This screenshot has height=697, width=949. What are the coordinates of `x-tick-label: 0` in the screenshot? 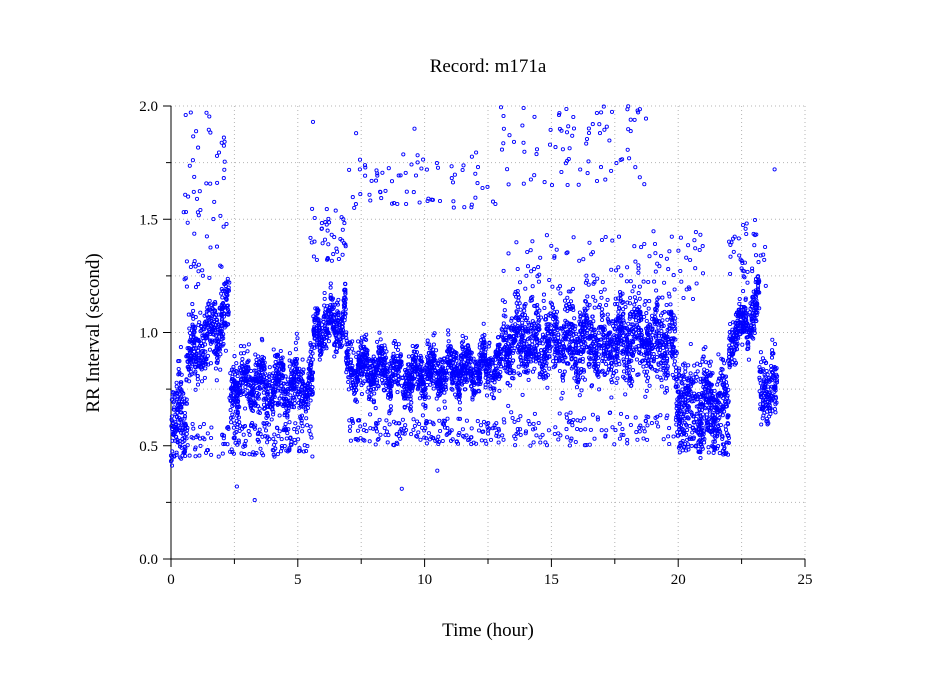 It's located at (171, 580).